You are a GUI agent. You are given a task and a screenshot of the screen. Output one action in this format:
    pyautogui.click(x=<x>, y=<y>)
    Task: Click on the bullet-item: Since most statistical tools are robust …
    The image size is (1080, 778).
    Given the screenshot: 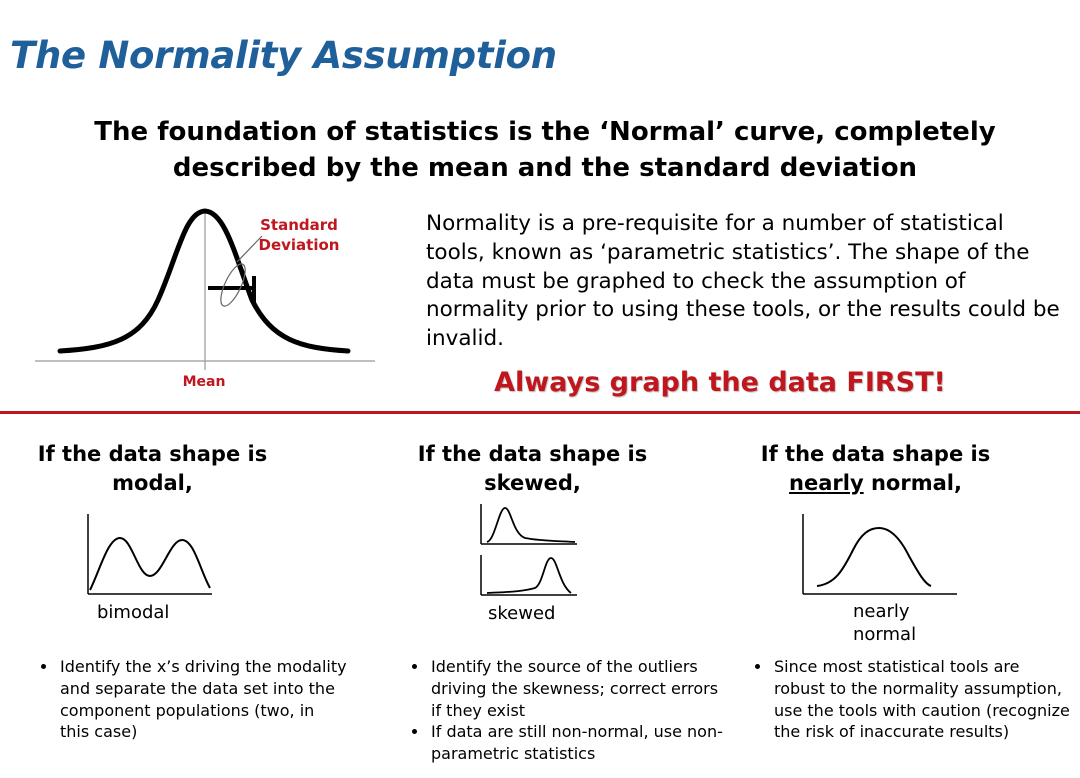 What is the action you would take?
    pyautogui.click(x=922, y=699)
    